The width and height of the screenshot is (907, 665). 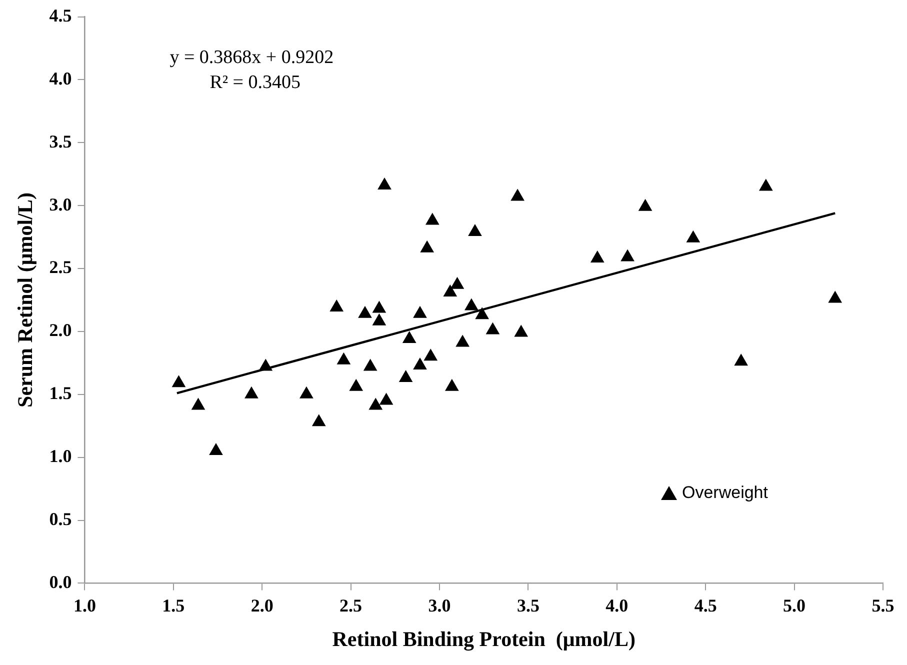 What do you see at coordinates (725, 493) in the screenshot?
I see `legend-label: Overweight` at bounding box center [725, 493].